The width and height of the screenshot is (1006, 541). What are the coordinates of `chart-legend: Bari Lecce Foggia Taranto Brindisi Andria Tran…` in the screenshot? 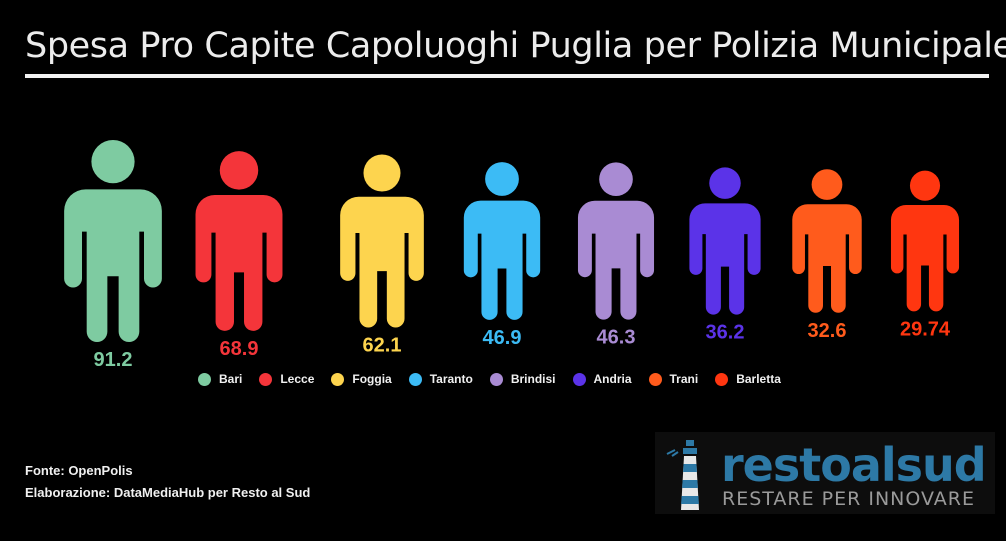 It's located at (498, 379).